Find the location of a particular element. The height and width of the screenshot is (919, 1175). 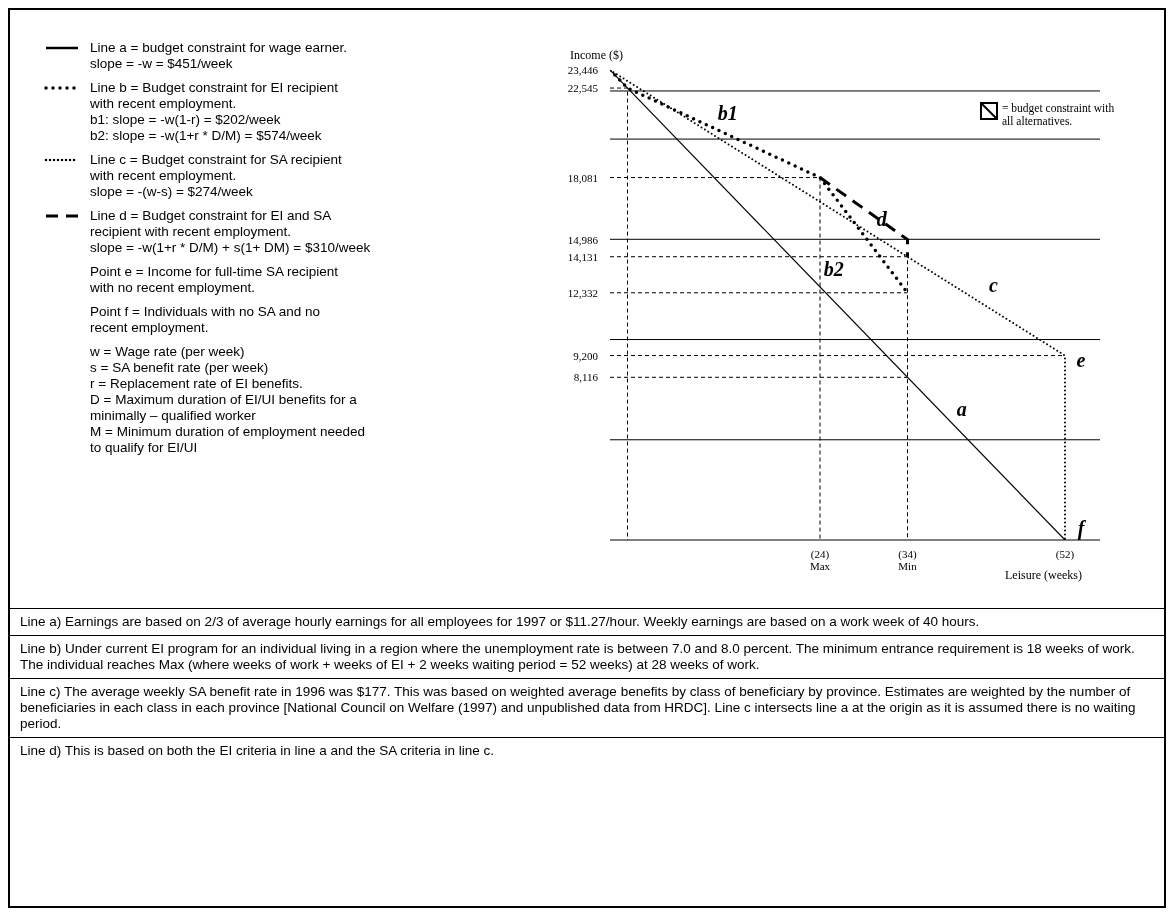

y-tick-label: 9,200 is located at coordinates (586, 355).